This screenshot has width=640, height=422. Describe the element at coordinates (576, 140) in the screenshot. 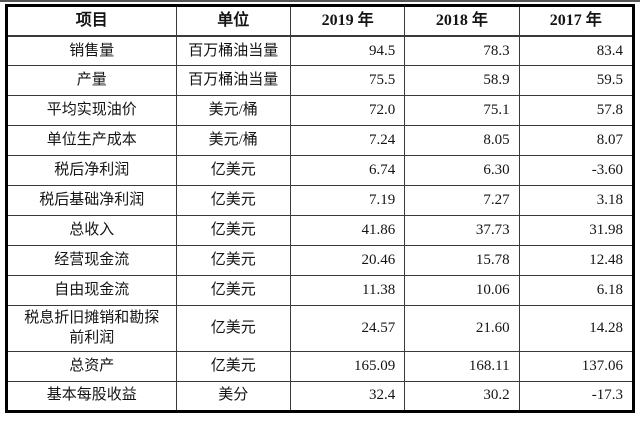

I see `value-2017-cell: 8.07` at that location.